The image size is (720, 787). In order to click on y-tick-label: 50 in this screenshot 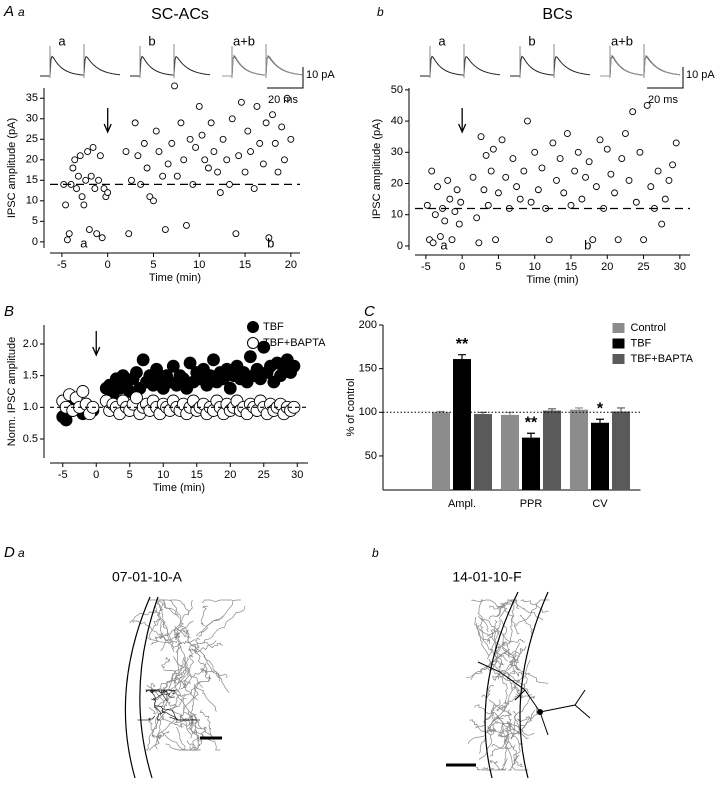, I will do `click(397, 90)`.